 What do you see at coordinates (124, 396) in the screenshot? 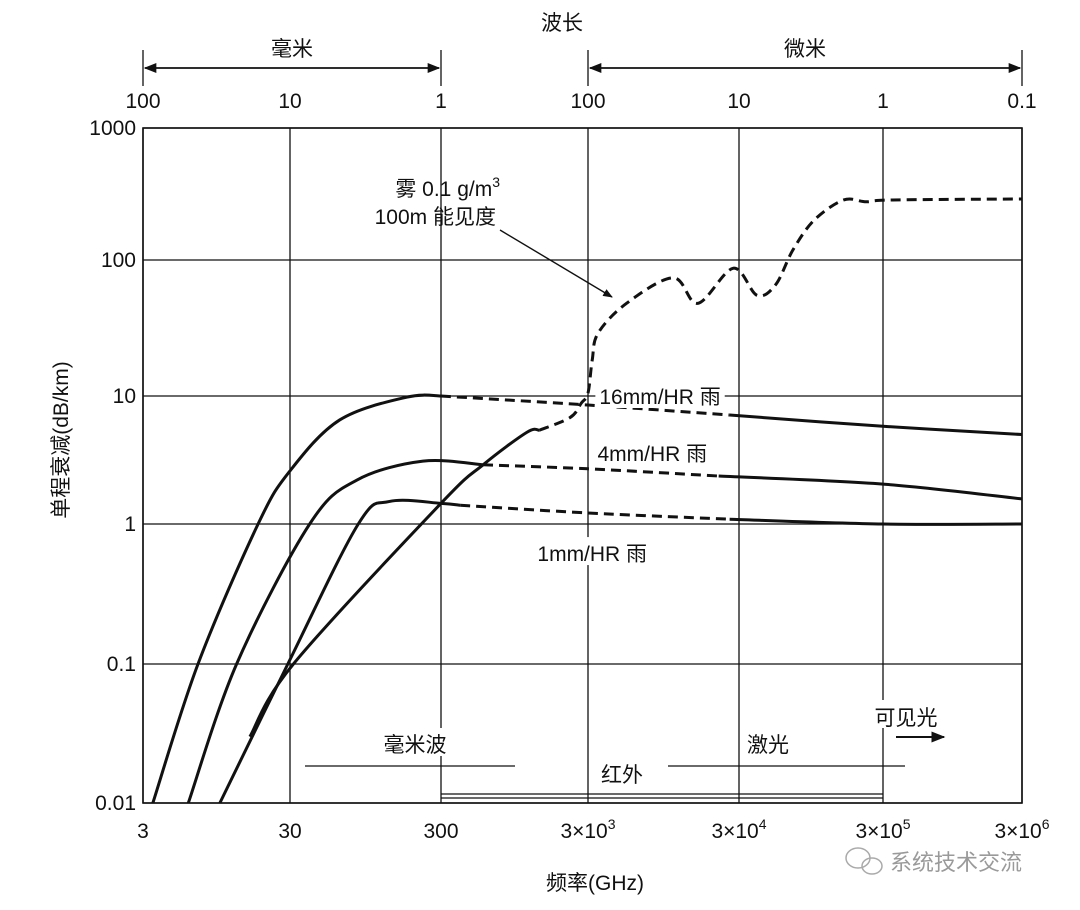
I see `y-tick-label: 10` at bounding box center [124, 396].